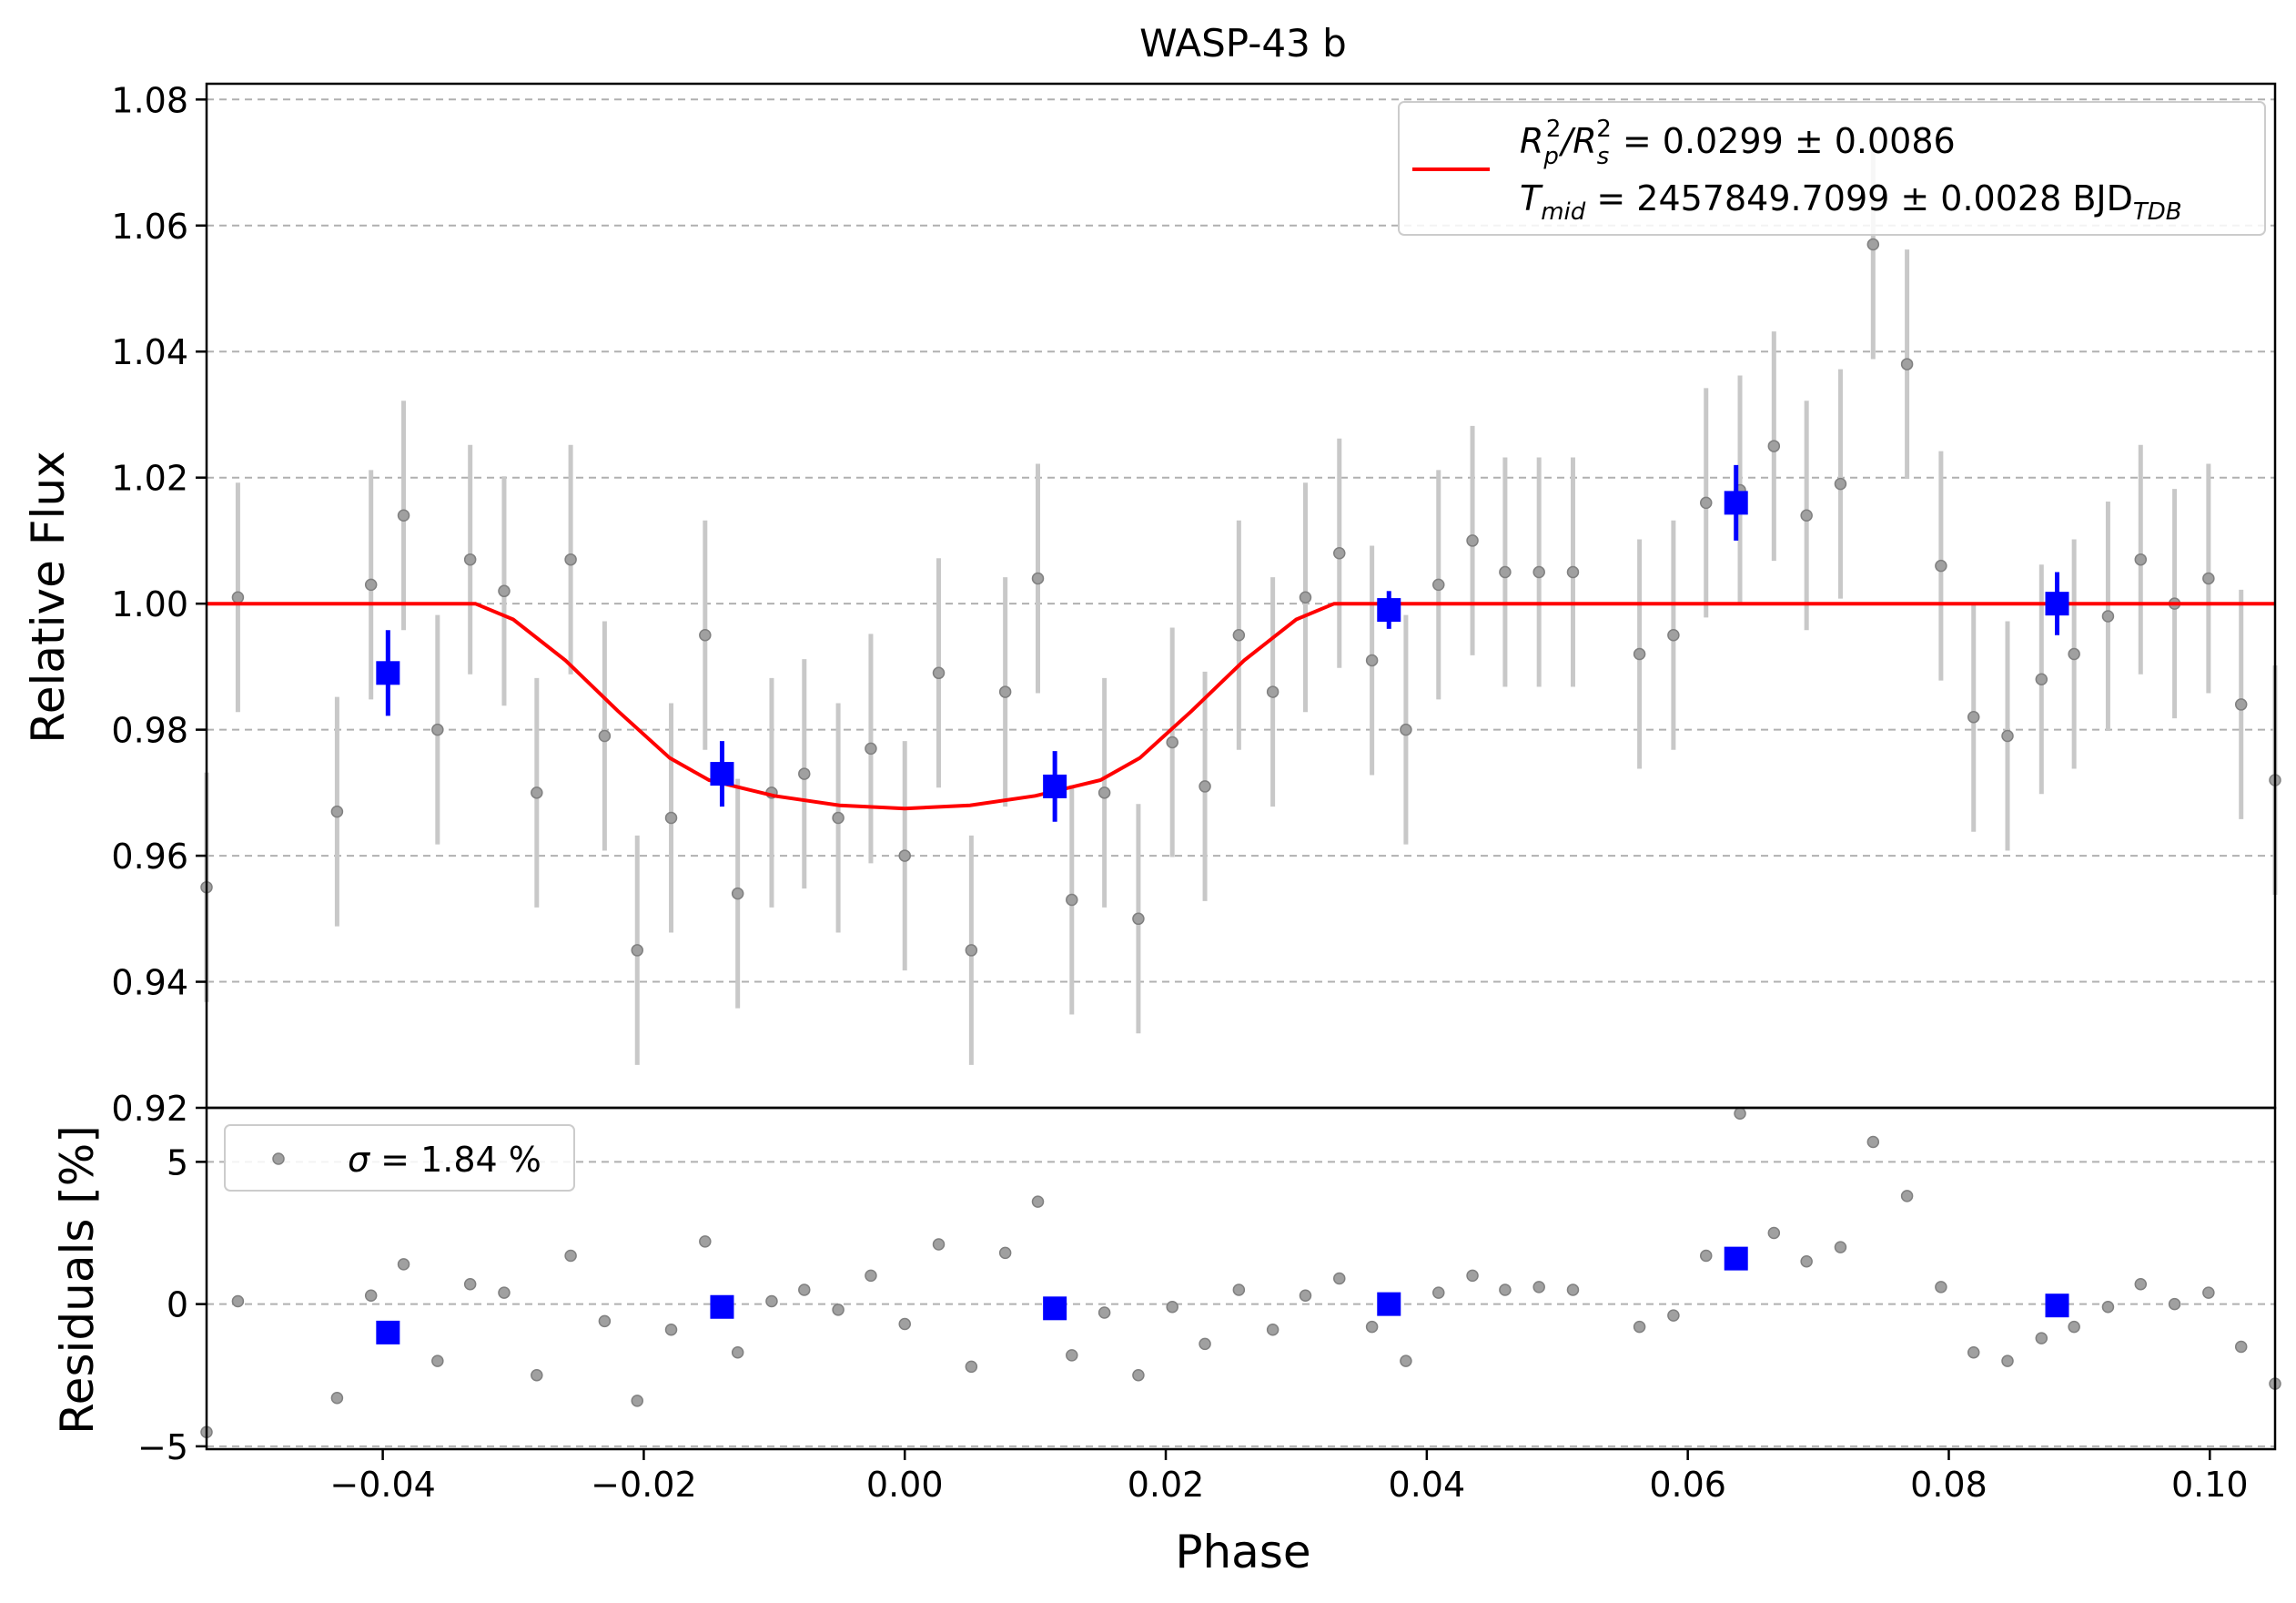 Image resolution: width=2296 pixels, height=1603 pixels. I want to click on x-axis-label: Phase, so click(1243, 1552).